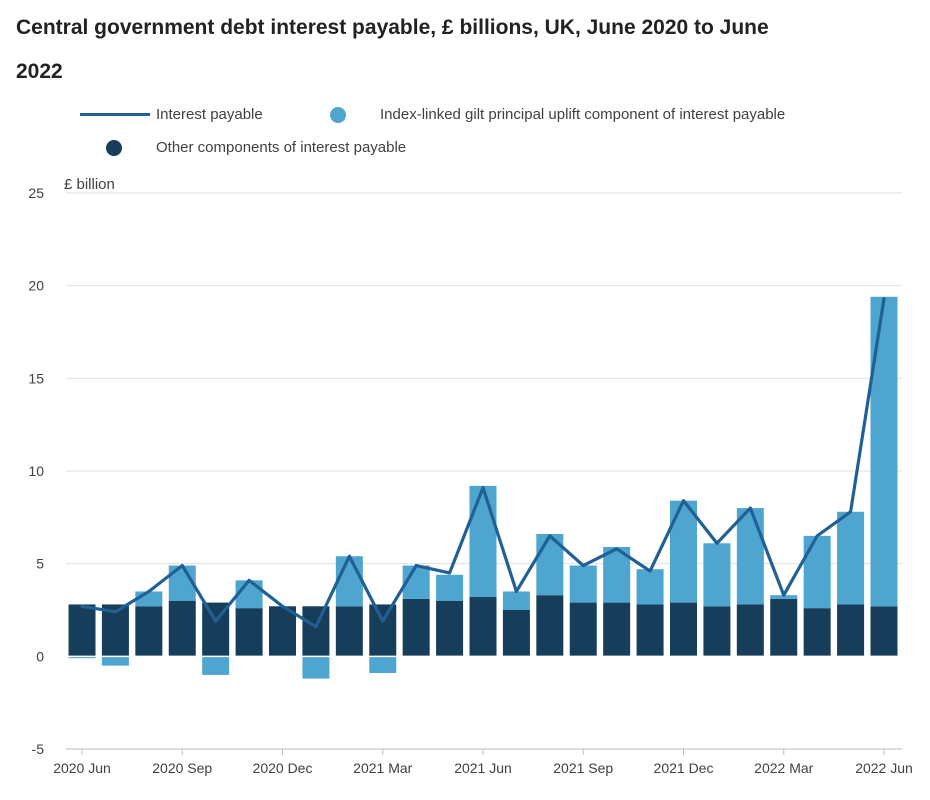  Describe the element at coordinates (338, 114) in the screenshot. I see `legend-dot-uplift` at that location.